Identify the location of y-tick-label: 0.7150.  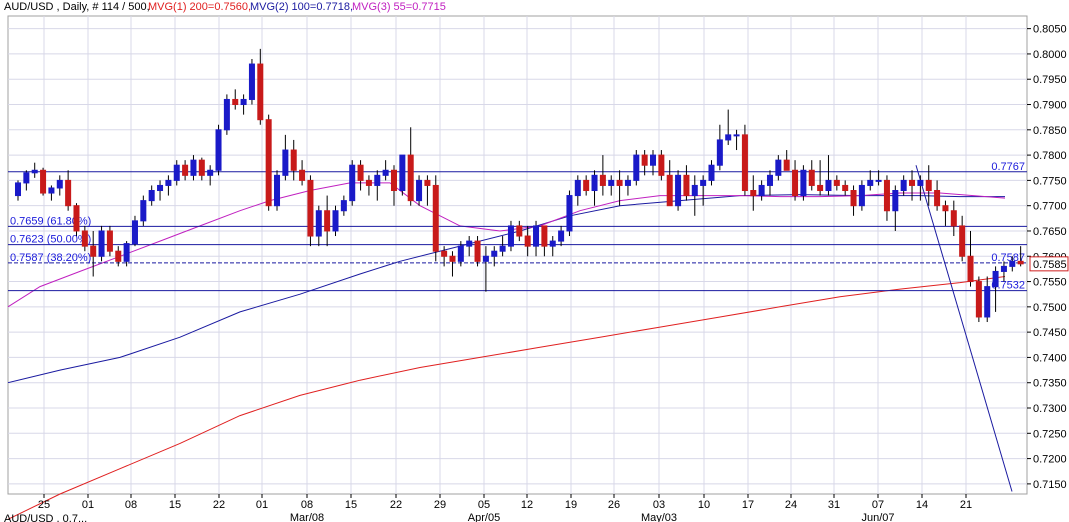
(1050, 485).